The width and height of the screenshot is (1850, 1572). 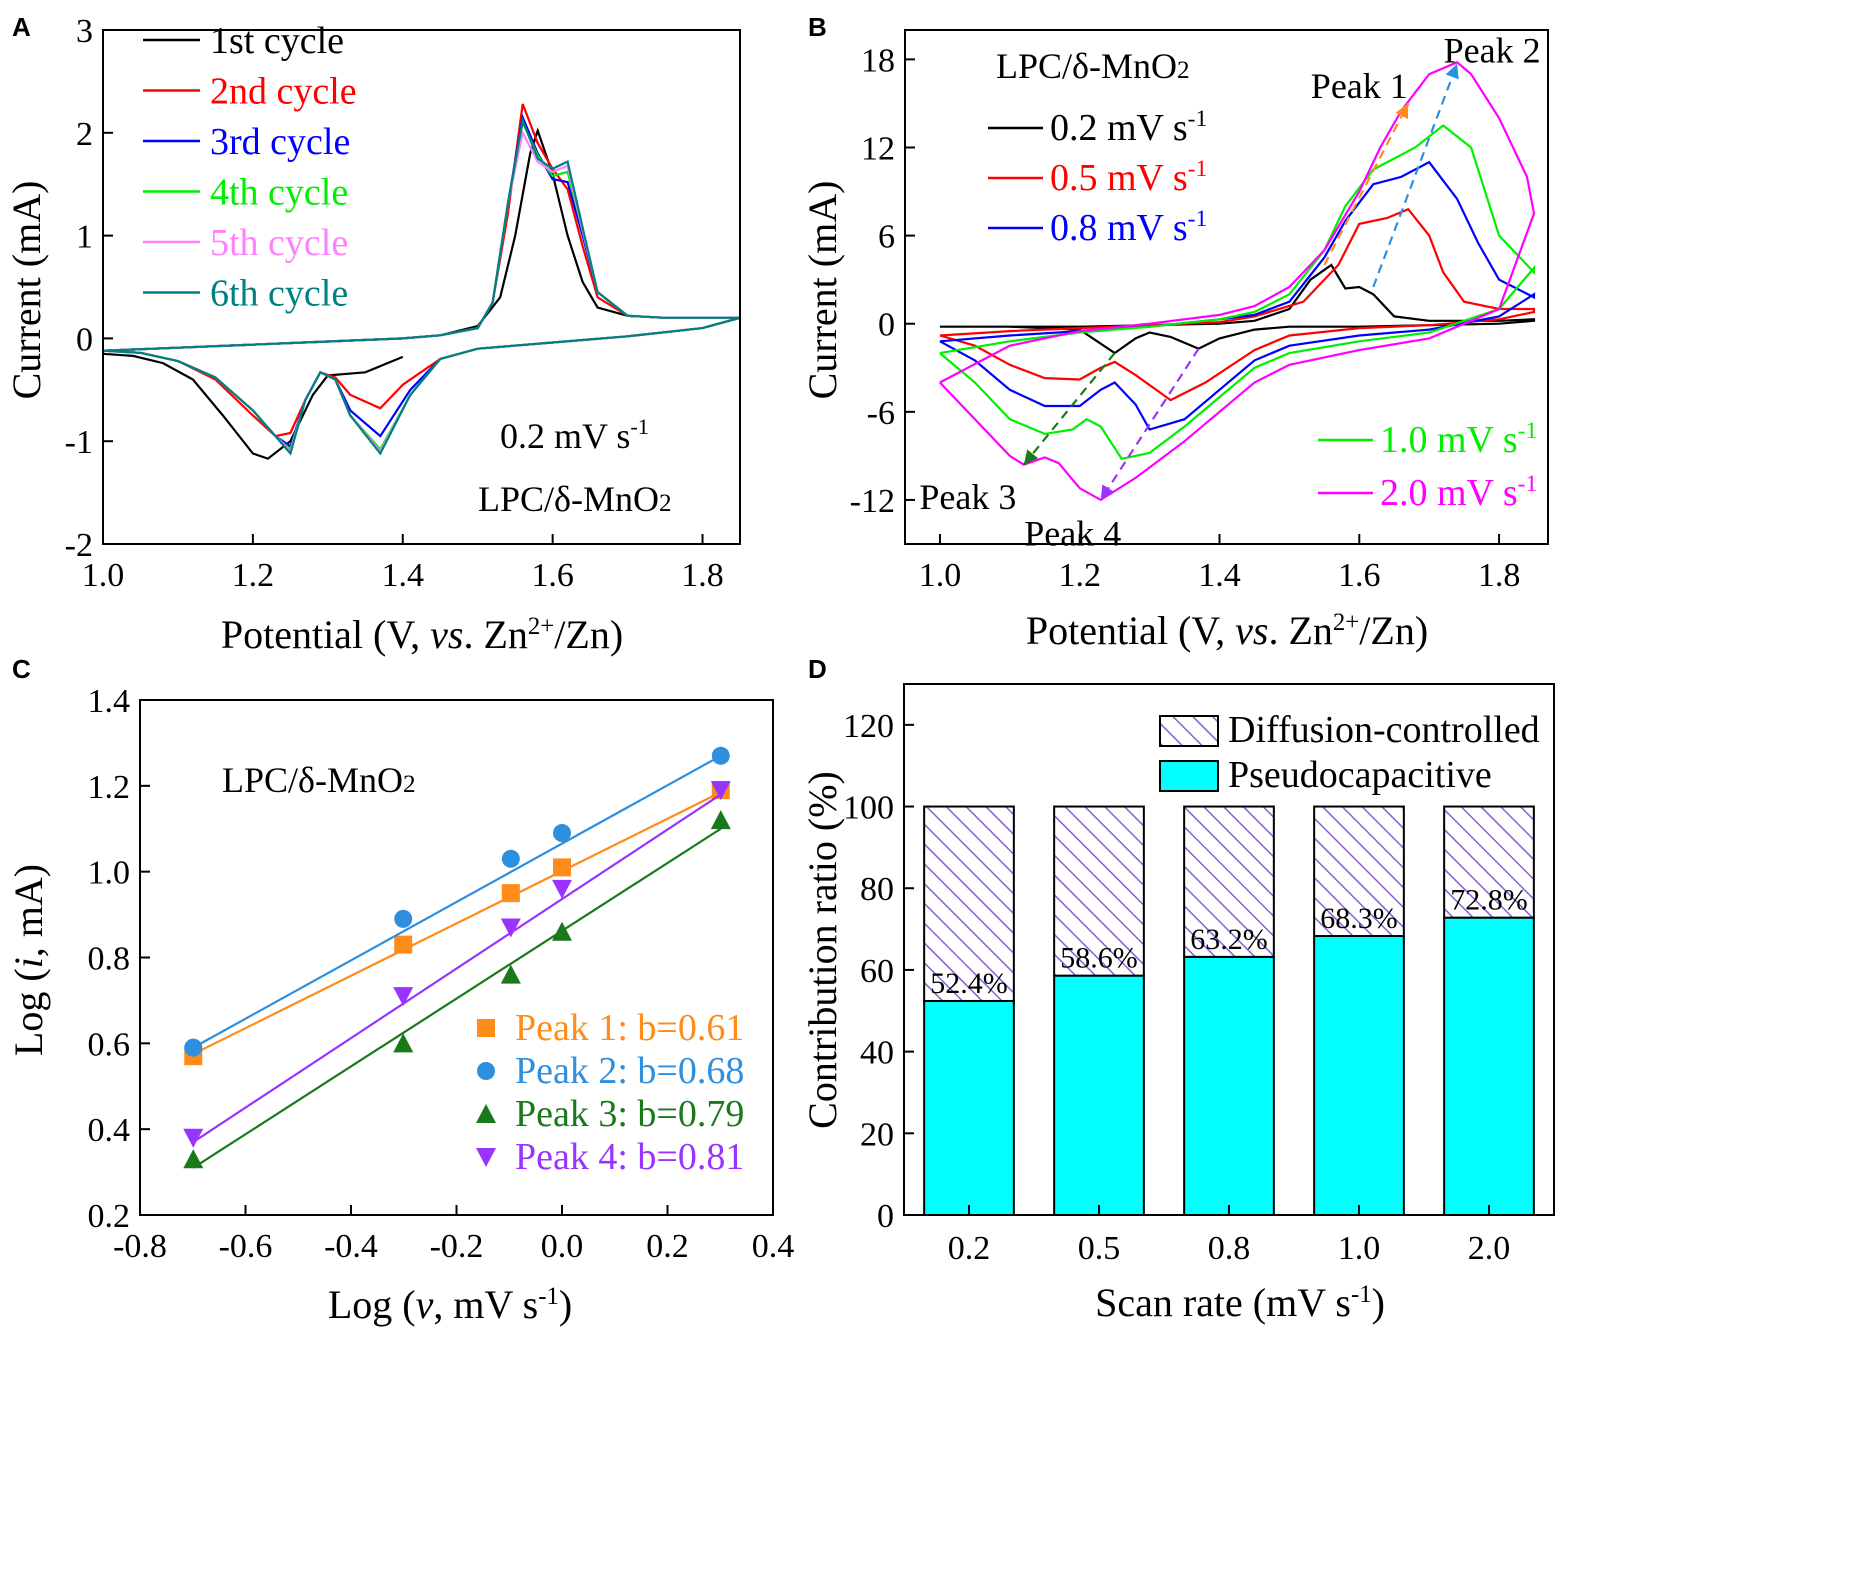 I want to click on peak-label-3: Peak 3, so click(x=967, y=497).